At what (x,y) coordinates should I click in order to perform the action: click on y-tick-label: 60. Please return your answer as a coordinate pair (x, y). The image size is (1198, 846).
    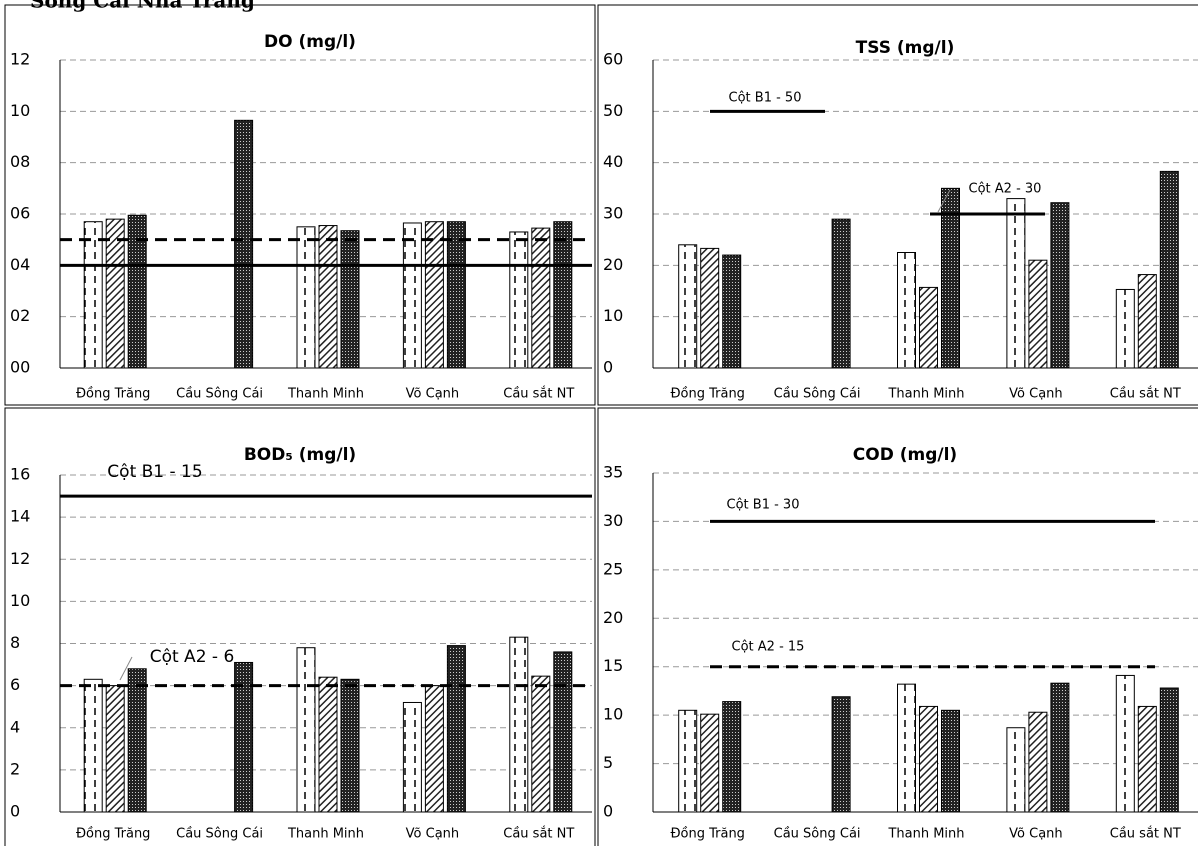
    Looking at the image, I should click on (613, 59).